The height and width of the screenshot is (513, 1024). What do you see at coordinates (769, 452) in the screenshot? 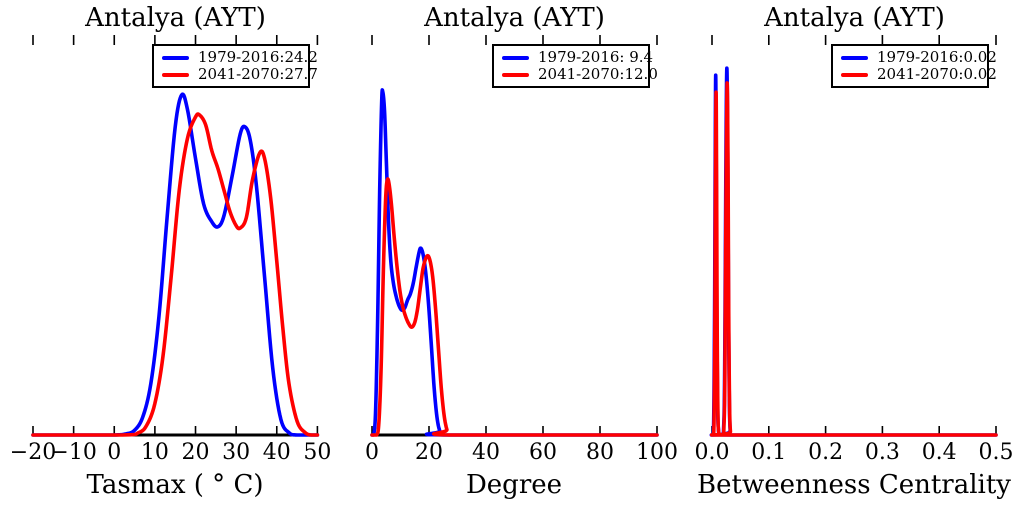
I see `x-tick-label: 0.1` at bounding box center [769, 452].